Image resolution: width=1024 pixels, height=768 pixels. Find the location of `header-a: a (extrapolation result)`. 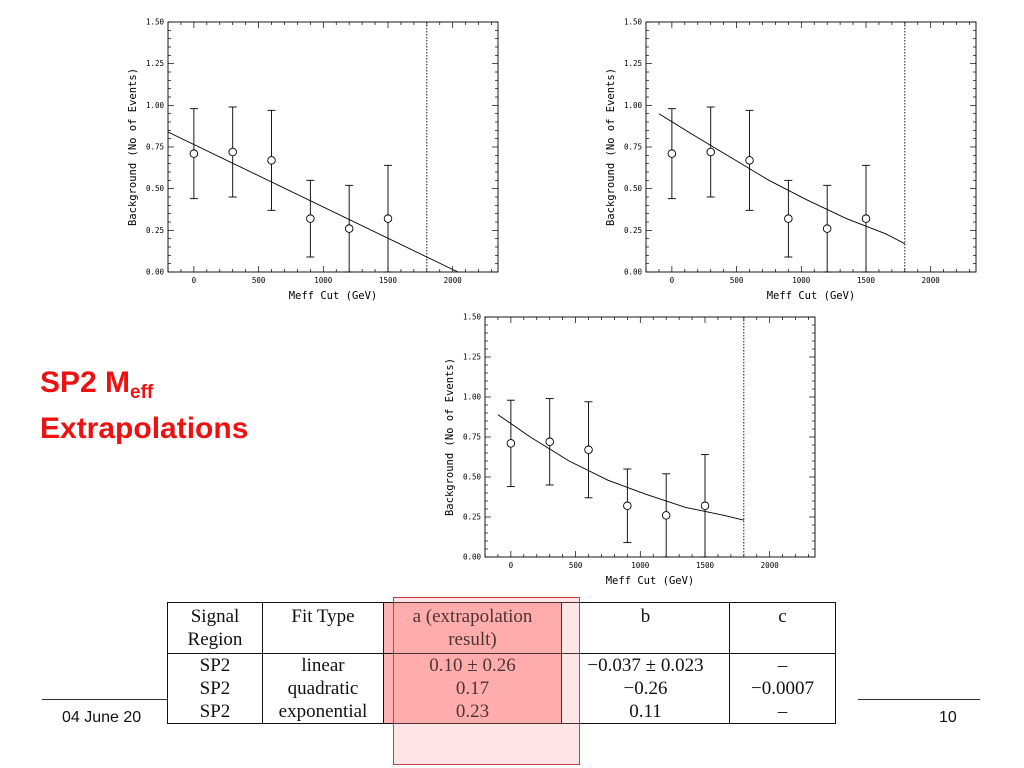

header-a: a (extrapolation result) is located at coordinates (472, 628).